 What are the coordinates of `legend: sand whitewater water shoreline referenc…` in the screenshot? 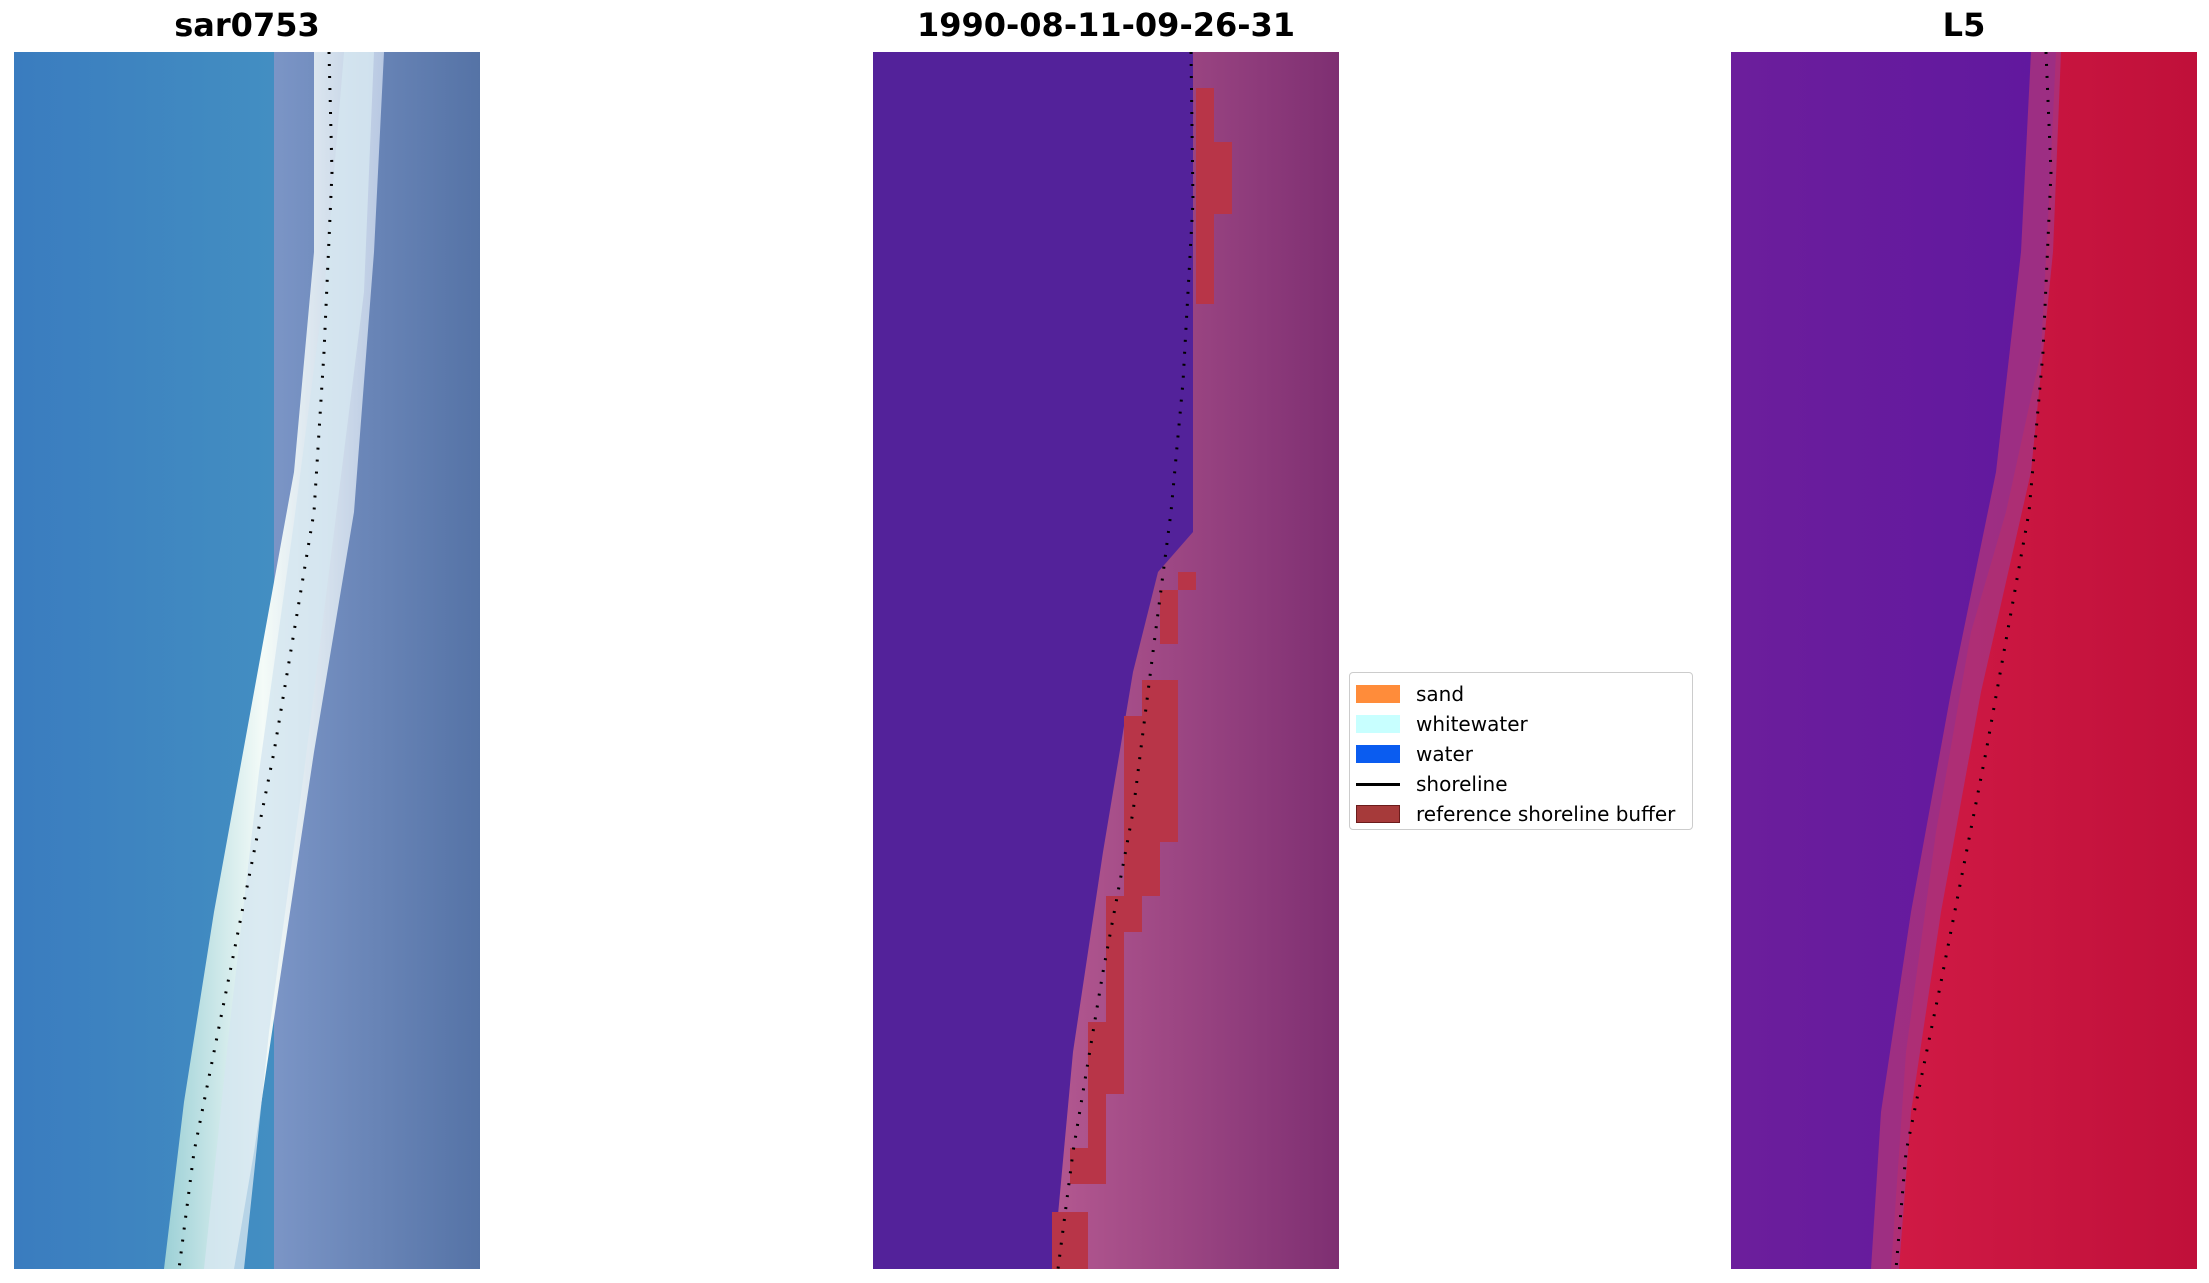 It's located at (1521, 751).